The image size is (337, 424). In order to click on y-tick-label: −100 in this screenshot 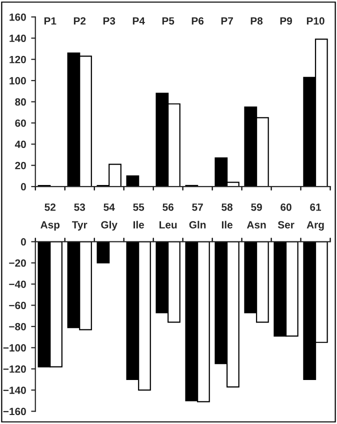, I will do `click(14, 348)`.